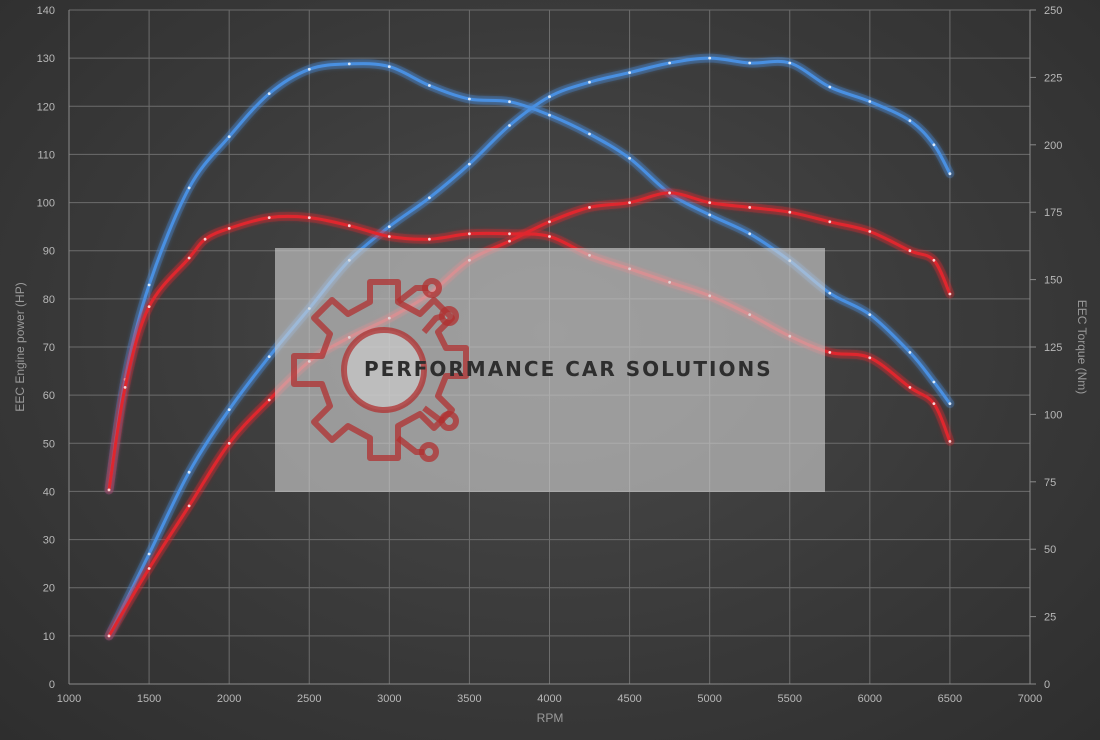 This screenshot has height=740, width=1100. Describe the element at coordinates (149, 699) in the screenshot. I see `x-tick-label: 1500` at that location.